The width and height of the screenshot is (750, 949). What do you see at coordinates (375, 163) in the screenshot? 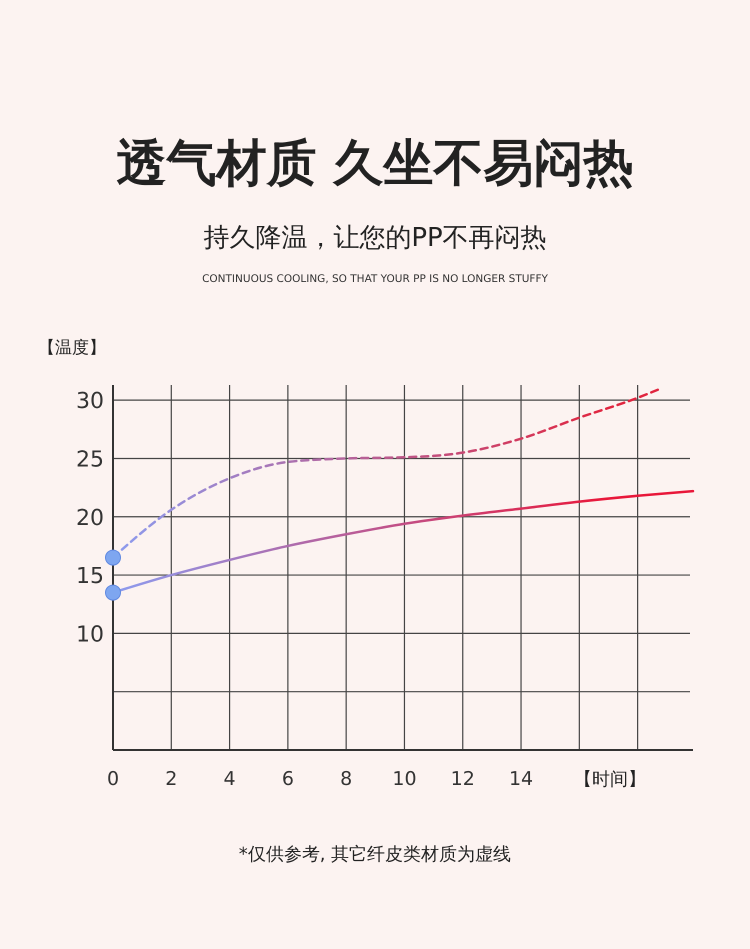
I see `chart-title: 透气材质 久坐不易闷热` at bounding box center [375, 163].